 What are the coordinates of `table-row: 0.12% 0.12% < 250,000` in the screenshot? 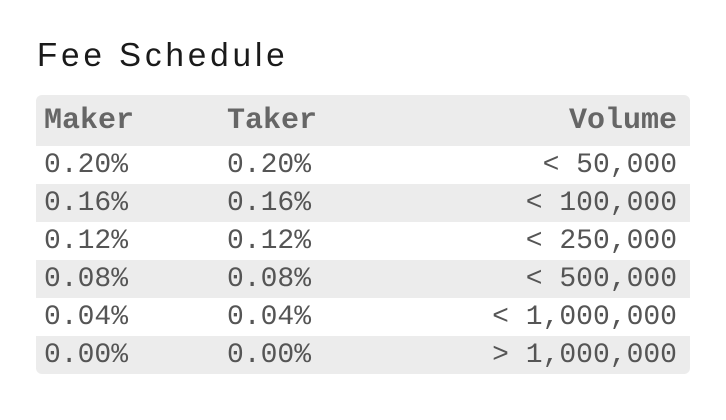 It's located at (363, 241).